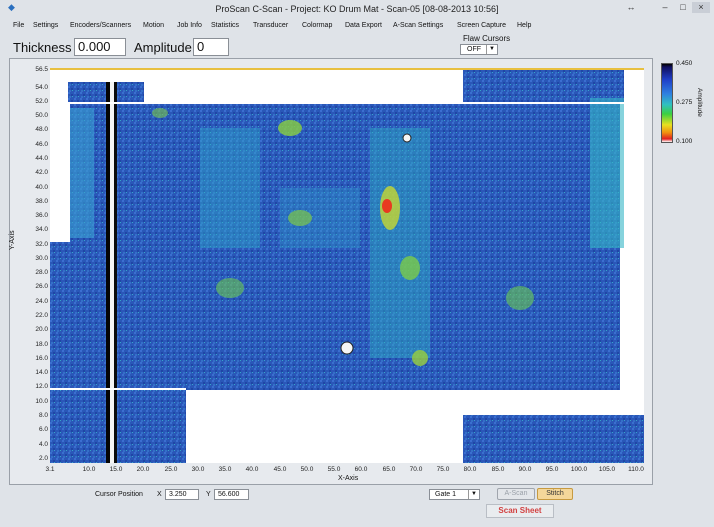  What do you see at coordinates (701, 7) in the screenshot?
I see `close-button: ×` at bounding box center [701, 7].